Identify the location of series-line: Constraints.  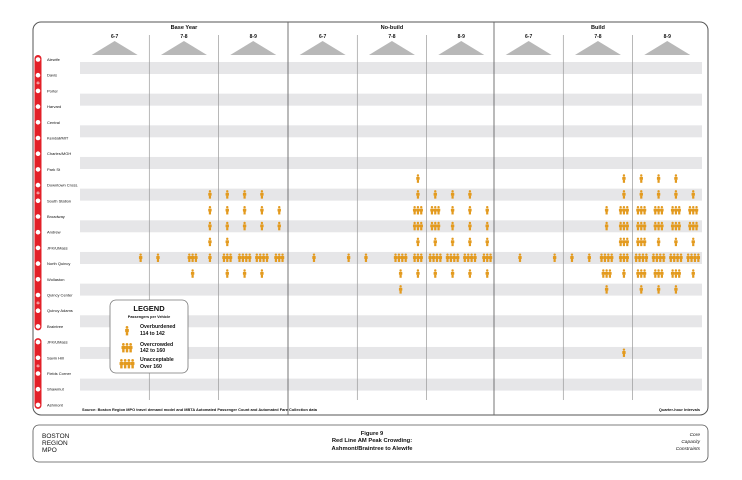
(688, 449).